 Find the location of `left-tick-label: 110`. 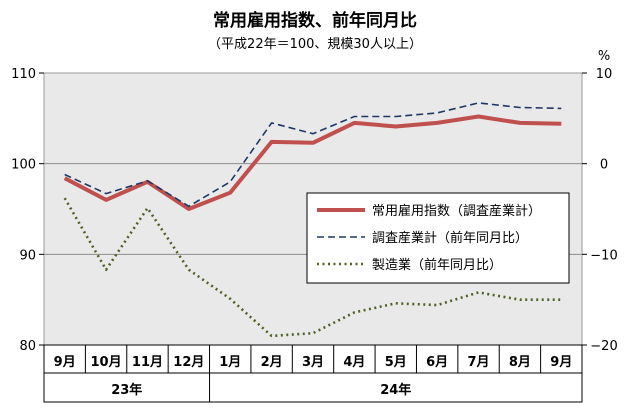

left-tick-label: 110 is located at coordinates (23, 74).